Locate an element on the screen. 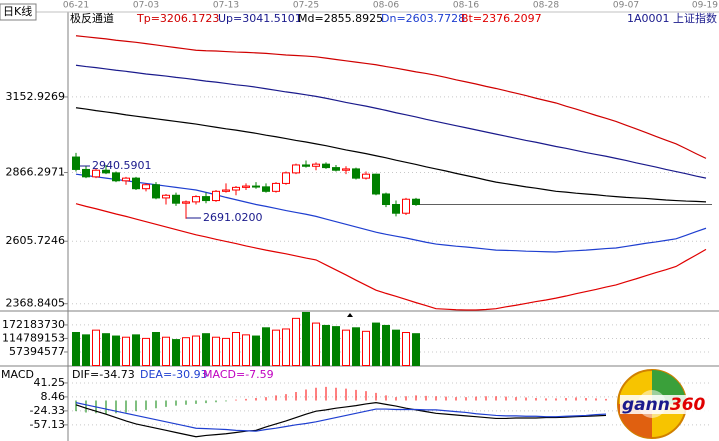  legend-entry: MACD=-7.59 is located at coordinates (238, 374).